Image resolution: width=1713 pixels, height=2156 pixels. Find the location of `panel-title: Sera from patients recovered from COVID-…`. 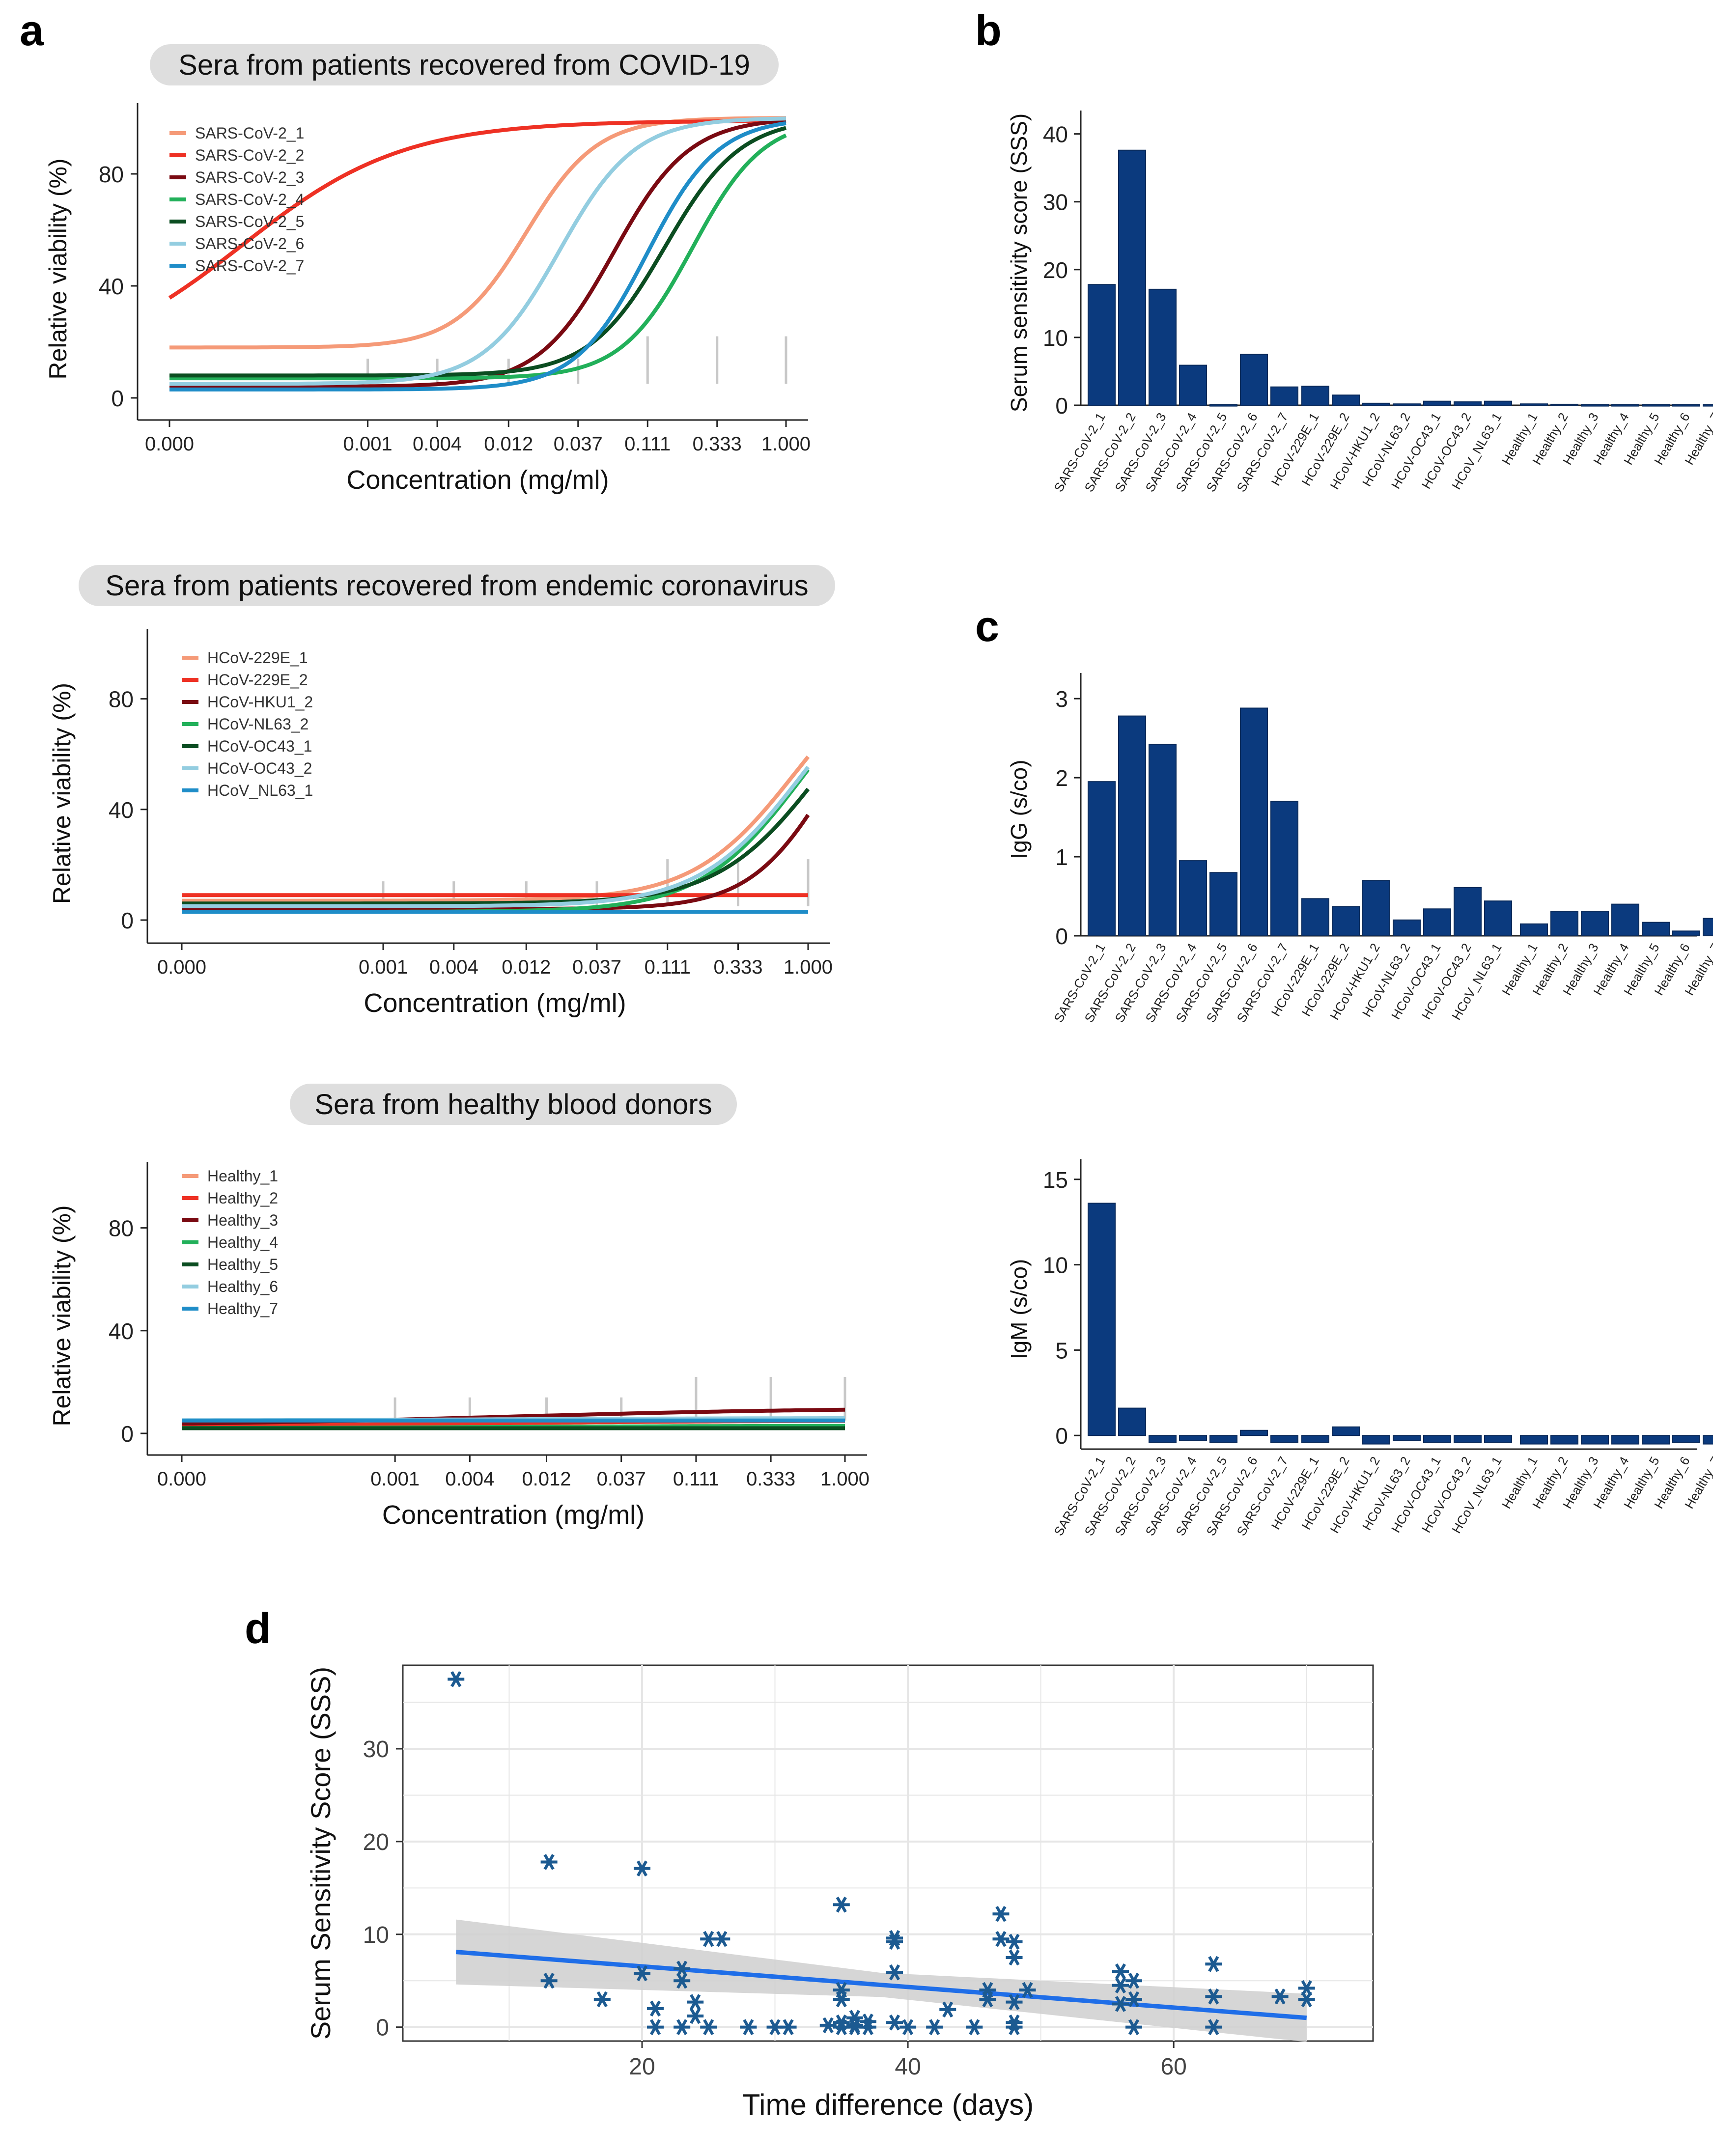

panel-title: Sera from patients recovered from COVID-… is located at coordinates (464, 65).